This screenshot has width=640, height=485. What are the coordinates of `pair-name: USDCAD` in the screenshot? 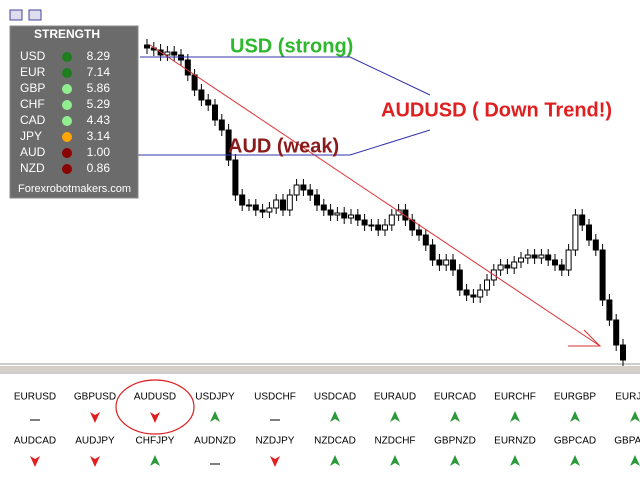 It's located at (335, 397).